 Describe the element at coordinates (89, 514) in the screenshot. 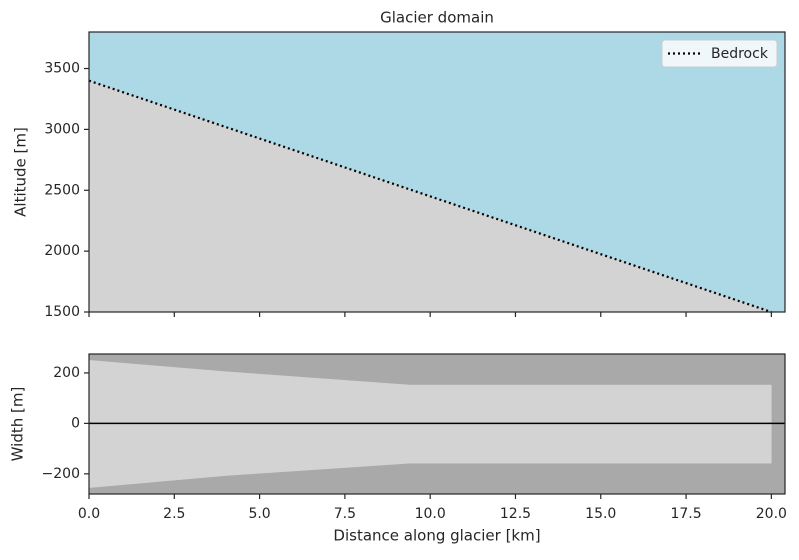

I see `x-tick-label: 0.0` at that location.